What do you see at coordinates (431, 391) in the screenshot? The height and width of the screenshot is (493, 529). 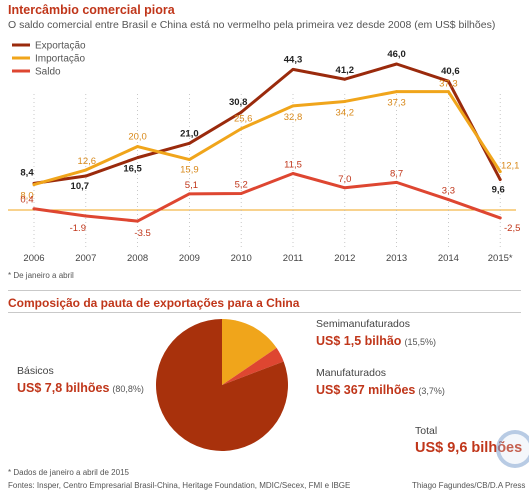 I see `manuf-pct: (3,7%)` at bounding box center [431, 391].